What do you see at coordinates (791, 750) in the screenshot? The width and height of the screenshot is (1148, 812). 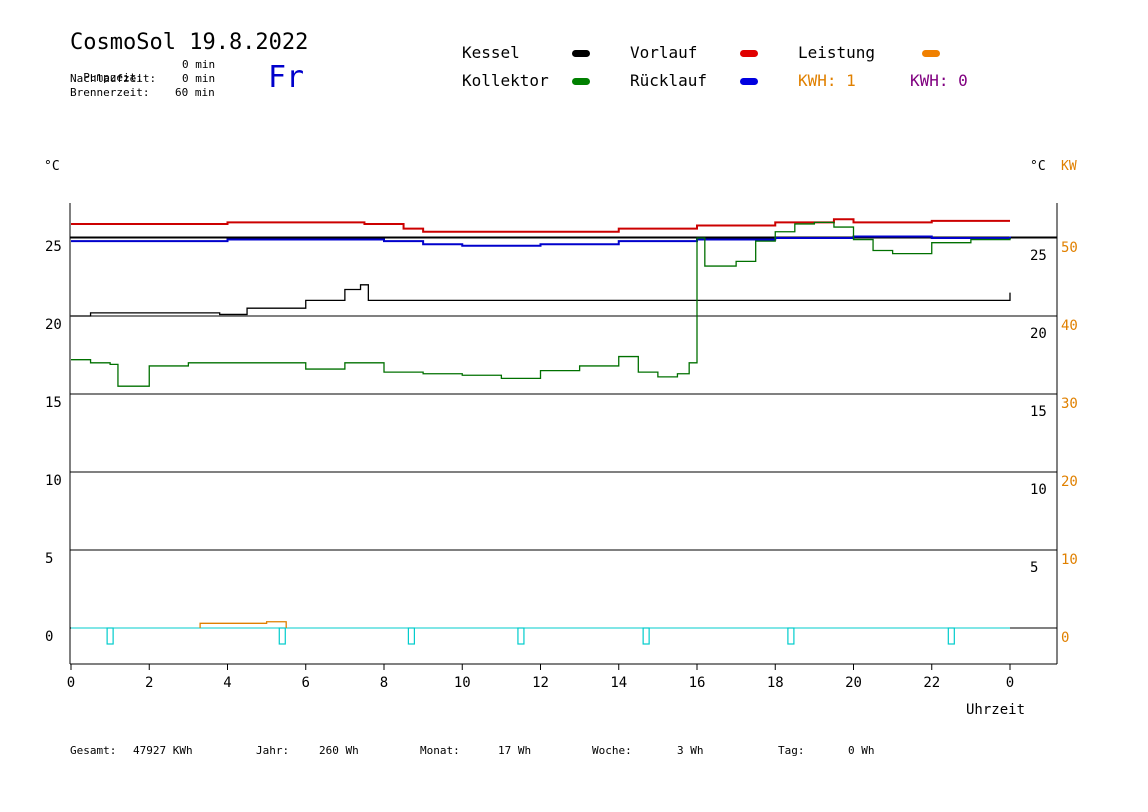 I see `footer-tag-label: Tag:` at bounding box center [791, 750].